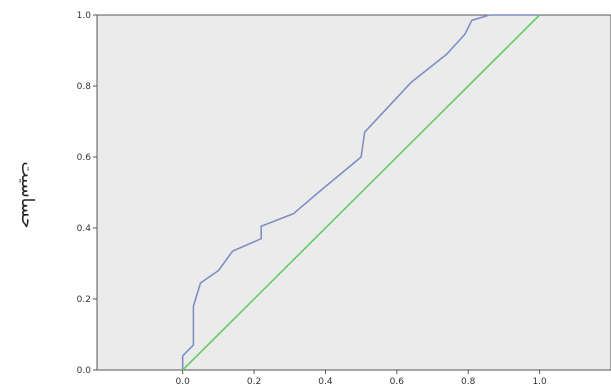  What do you see at coordinates (325, 382) in the screenshot?
I see `x-tick-label: 0.4` at bounding box center [325, 382].